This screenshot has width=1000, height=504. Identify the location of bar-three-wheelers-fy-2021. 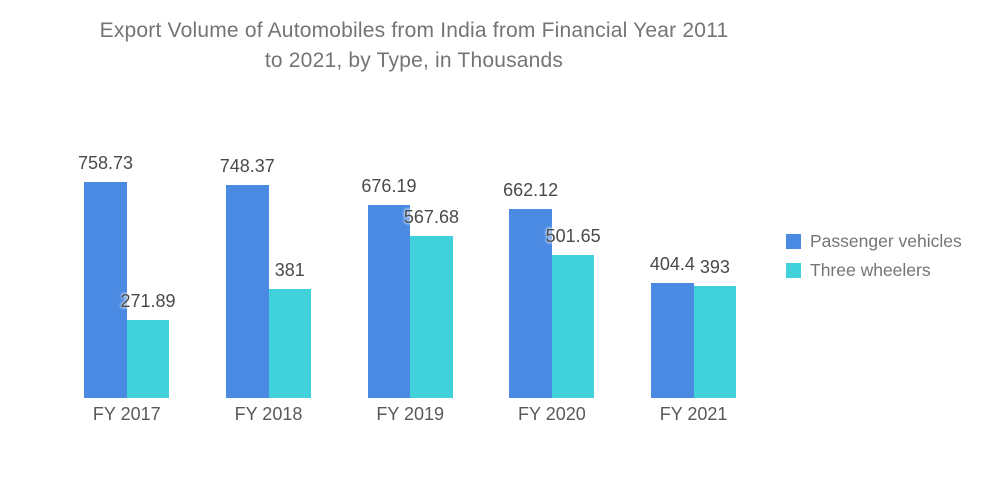
(715, 342).